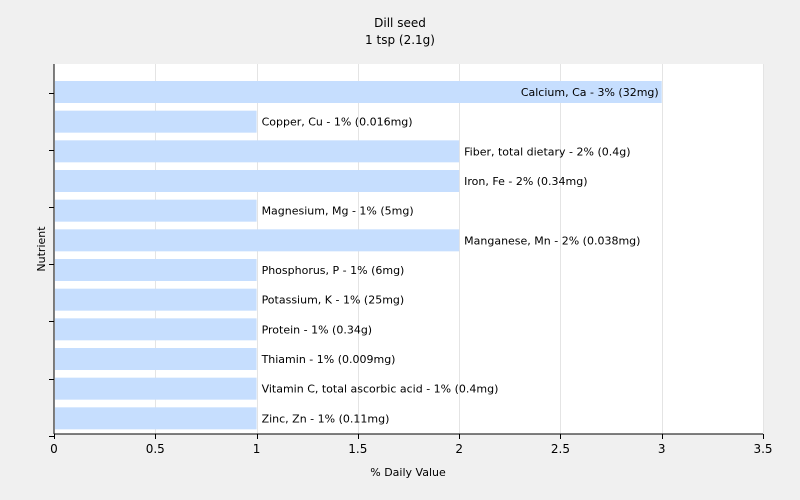  I want to click on y-axis-ticks, so click(51, 265).